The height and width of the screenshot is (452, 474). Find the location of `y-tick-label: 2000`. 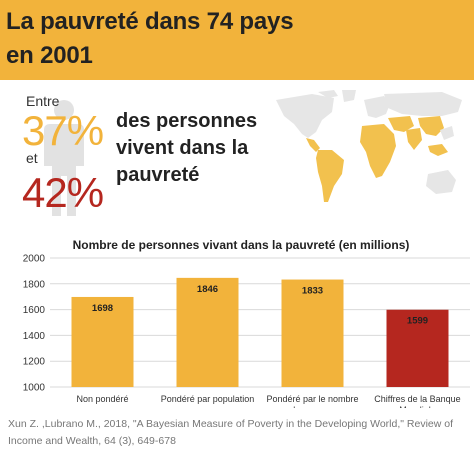

y-tick-label: 2000 is located at coordinates (34, 259).